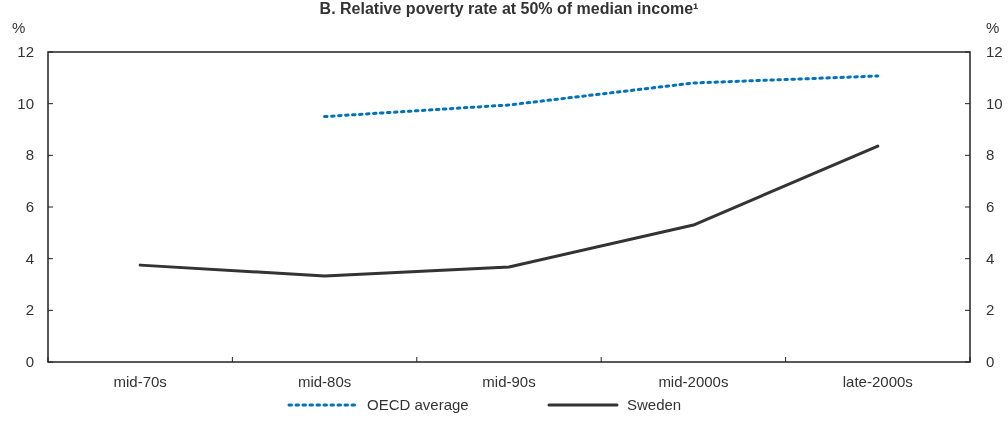  I want to click on y2-tick-label: 12, so click(994, 51).